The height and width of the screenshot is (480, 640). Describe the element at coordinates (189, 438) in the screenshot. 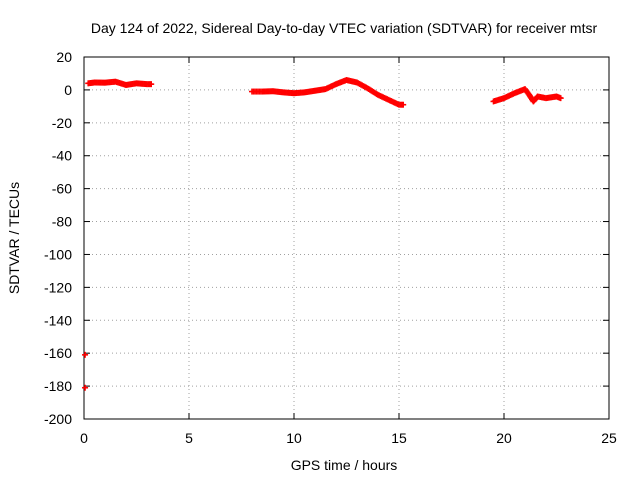

I see `x-tick-label: 5` at that location.